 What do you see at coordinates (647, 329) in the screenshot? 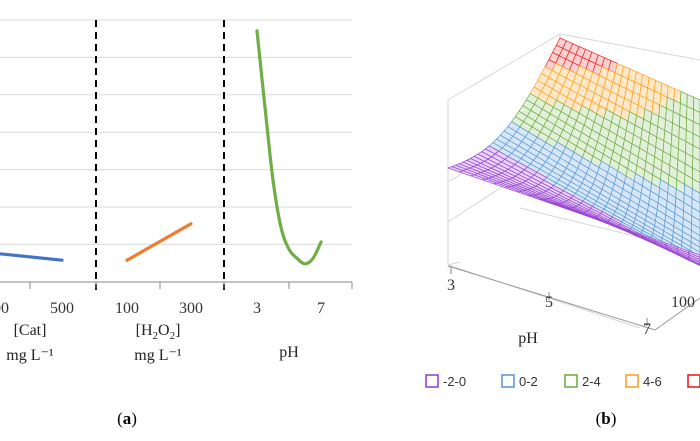
I see `x-tick-label-7: 7` at bounding box center [647, 329].